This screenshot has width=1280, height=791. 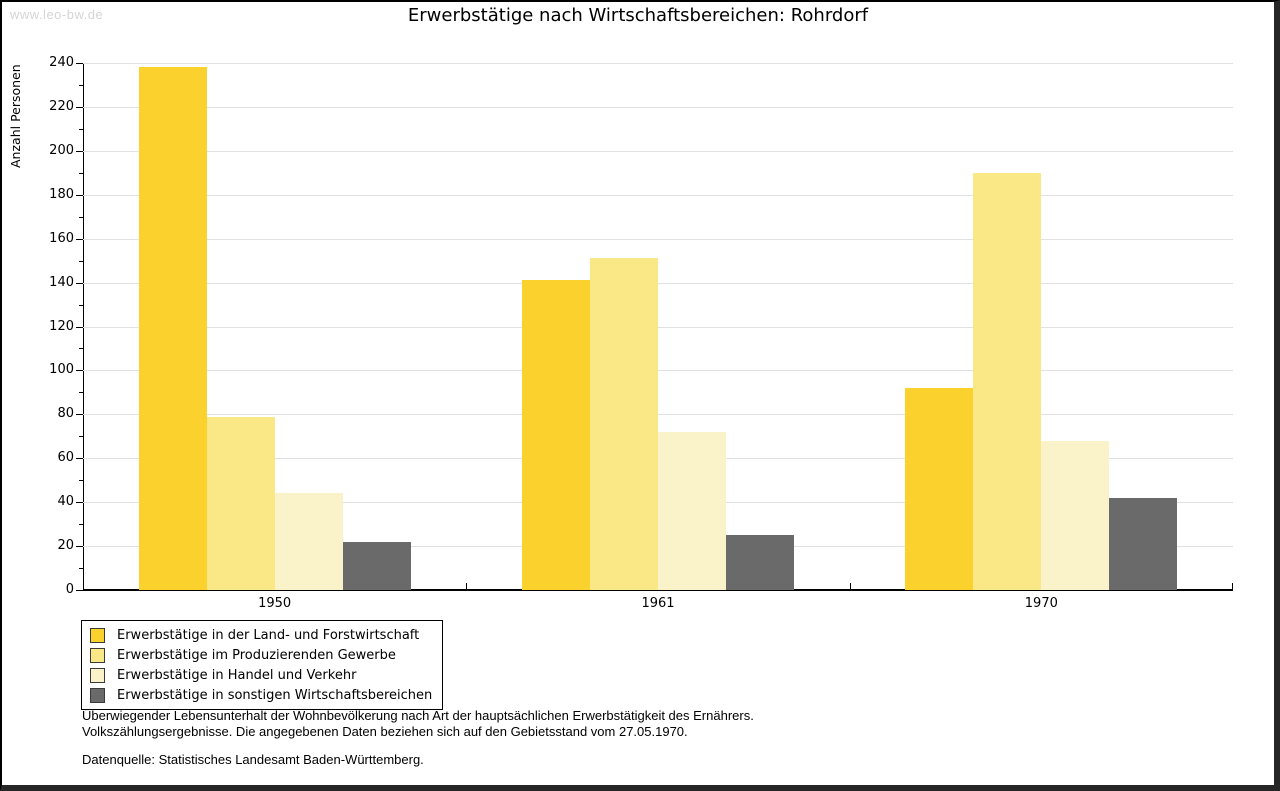 I want to click on bar-1950-s2, so click(x=240, y=503).